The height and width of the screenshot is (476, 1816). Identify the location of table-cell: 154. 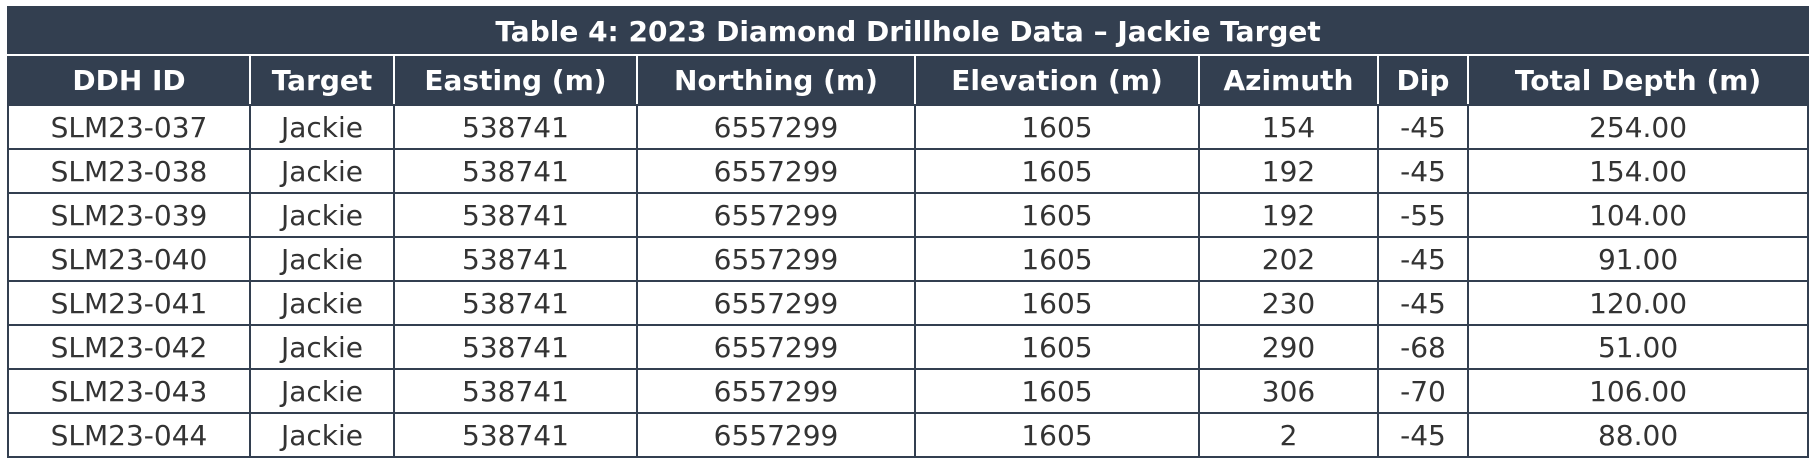
(1288, 127).